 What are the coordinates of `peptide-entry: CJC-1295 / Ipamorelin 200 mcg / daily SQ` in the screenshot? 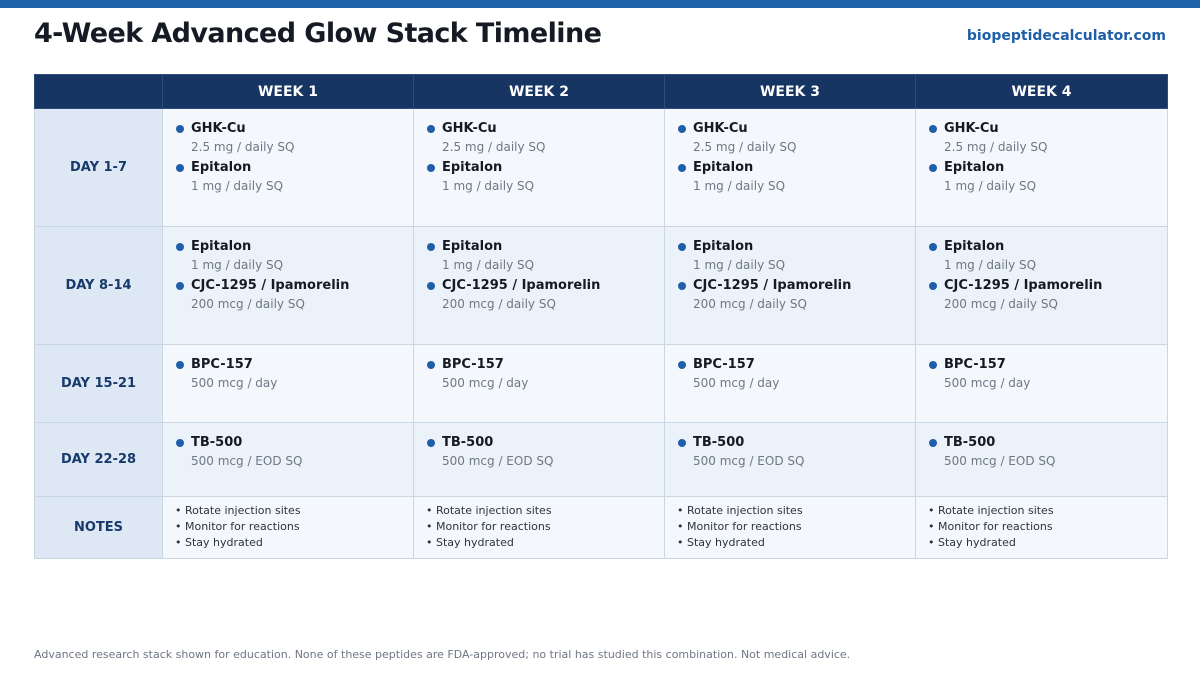 It's located at (290, 296).